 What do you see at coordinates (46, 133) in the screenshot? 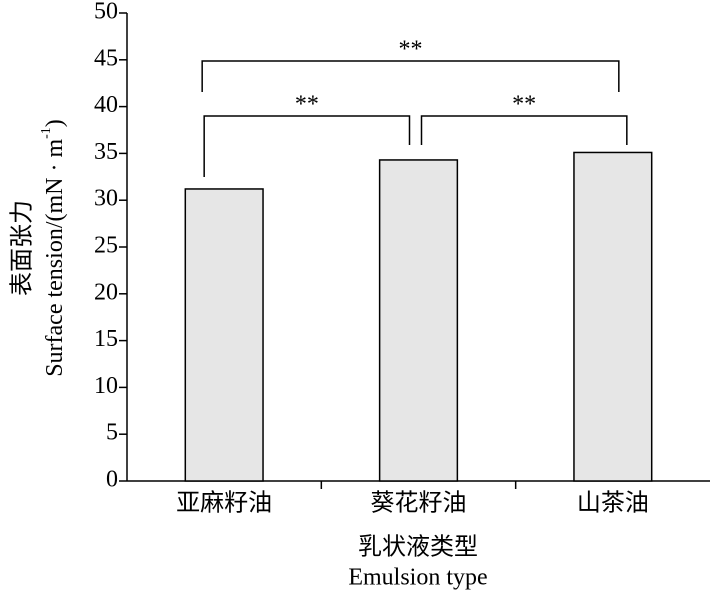
I see `y-axis-title-sup: -1` at bounding box center [46, 133].